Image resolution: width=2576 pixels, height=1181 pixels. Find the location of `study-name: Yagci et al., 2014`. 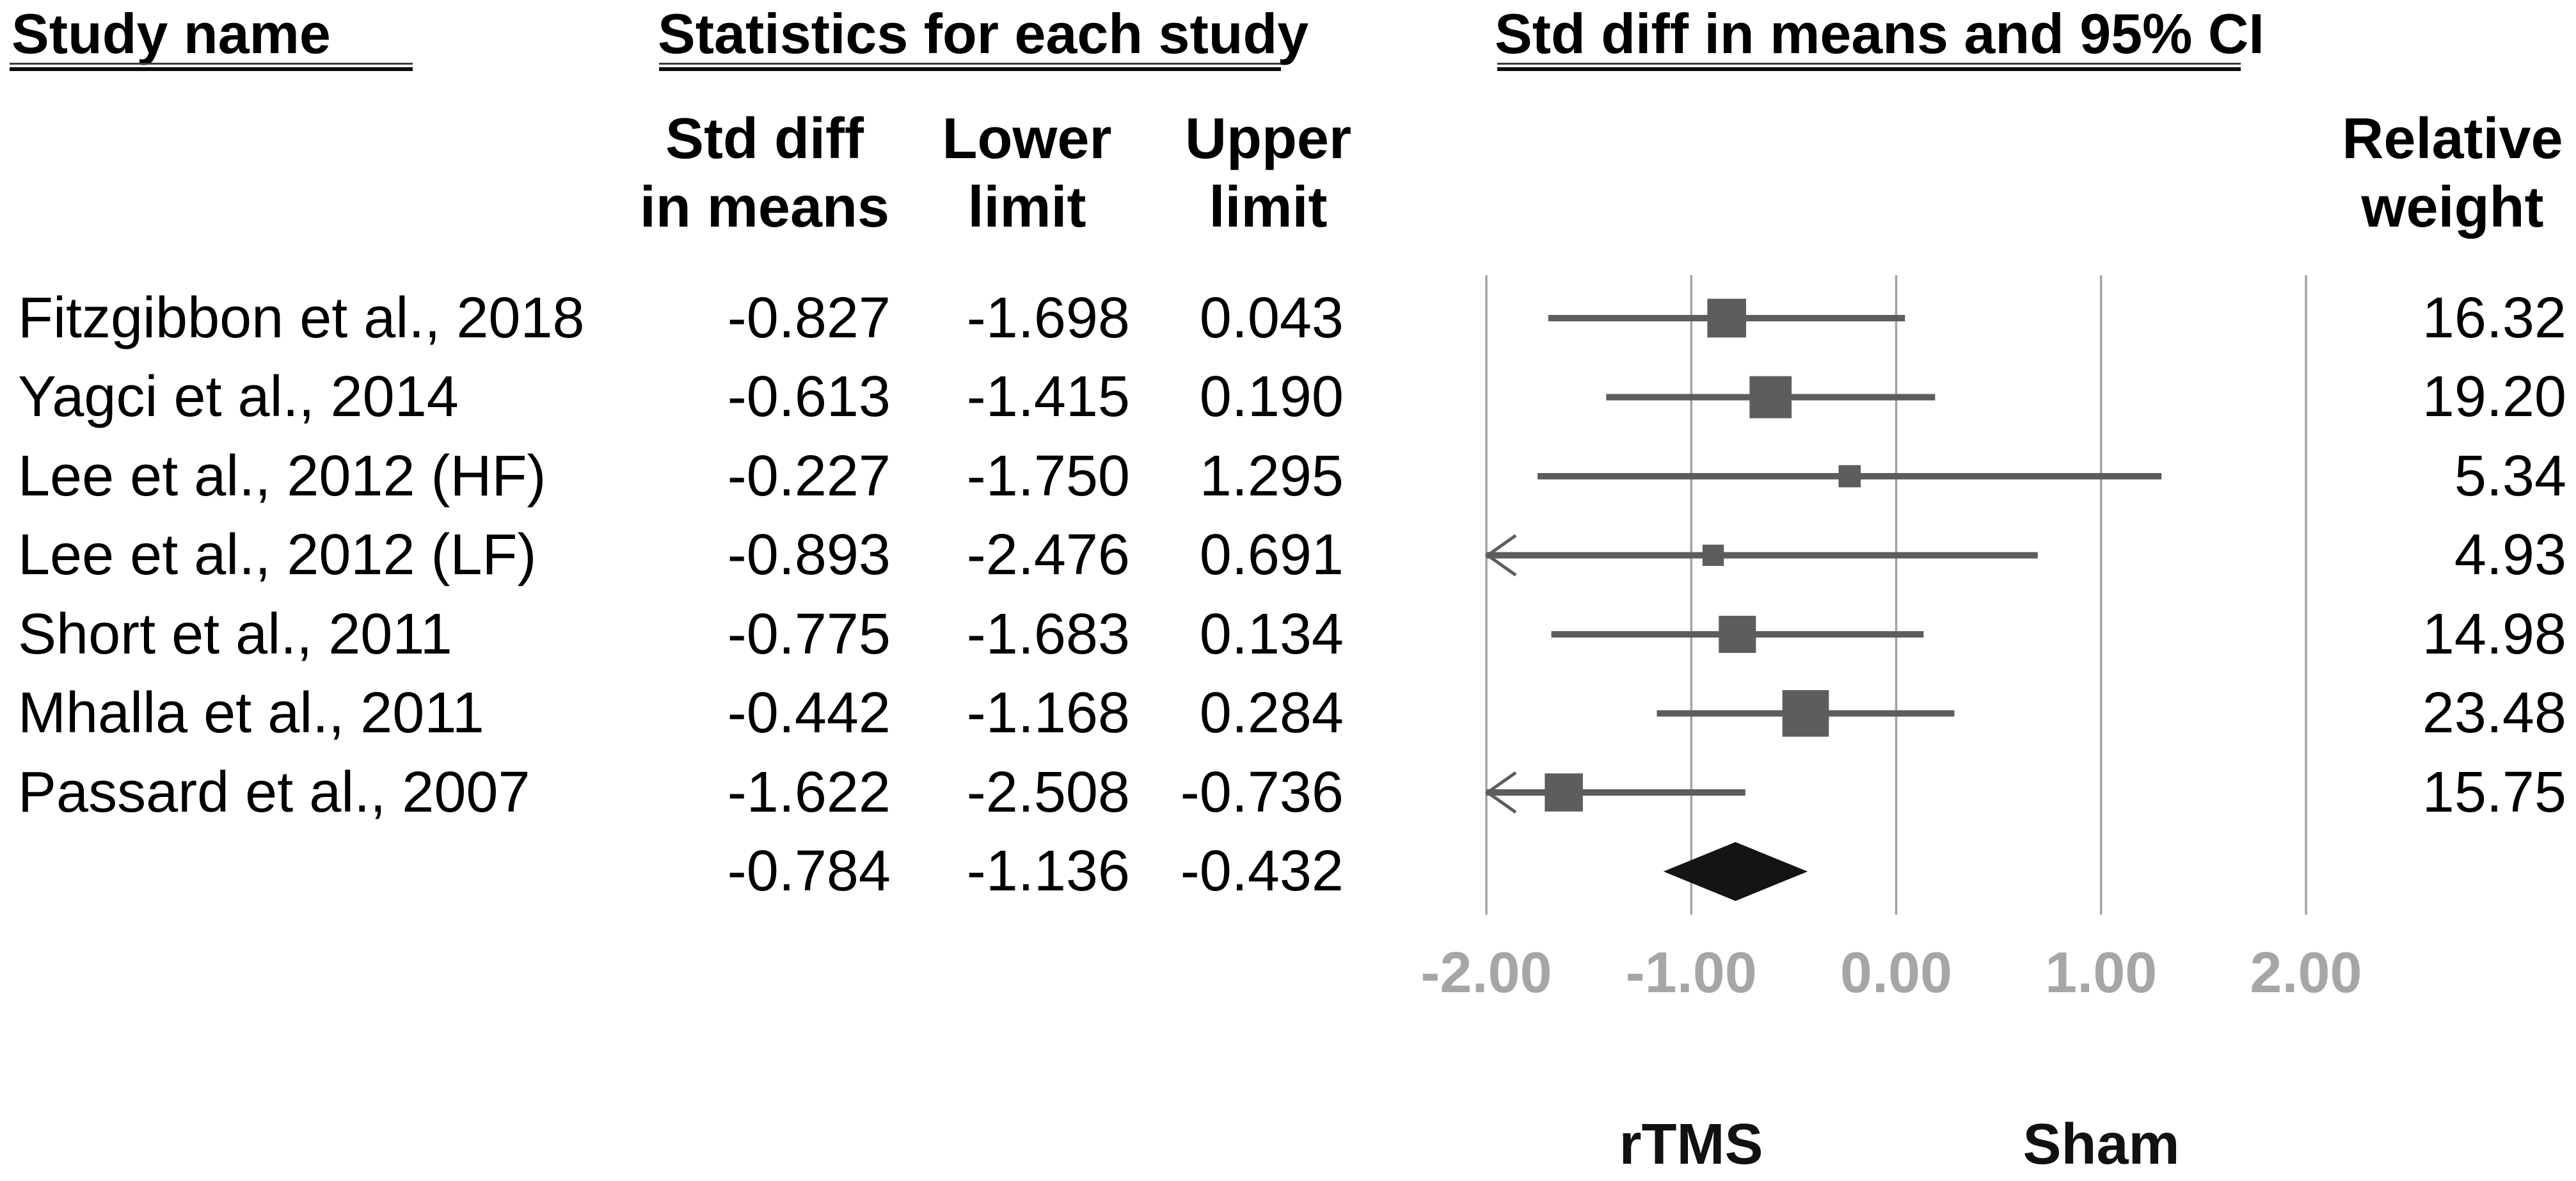

study-name: Yagci et al., 2014 is located at coordinates (239, 397).